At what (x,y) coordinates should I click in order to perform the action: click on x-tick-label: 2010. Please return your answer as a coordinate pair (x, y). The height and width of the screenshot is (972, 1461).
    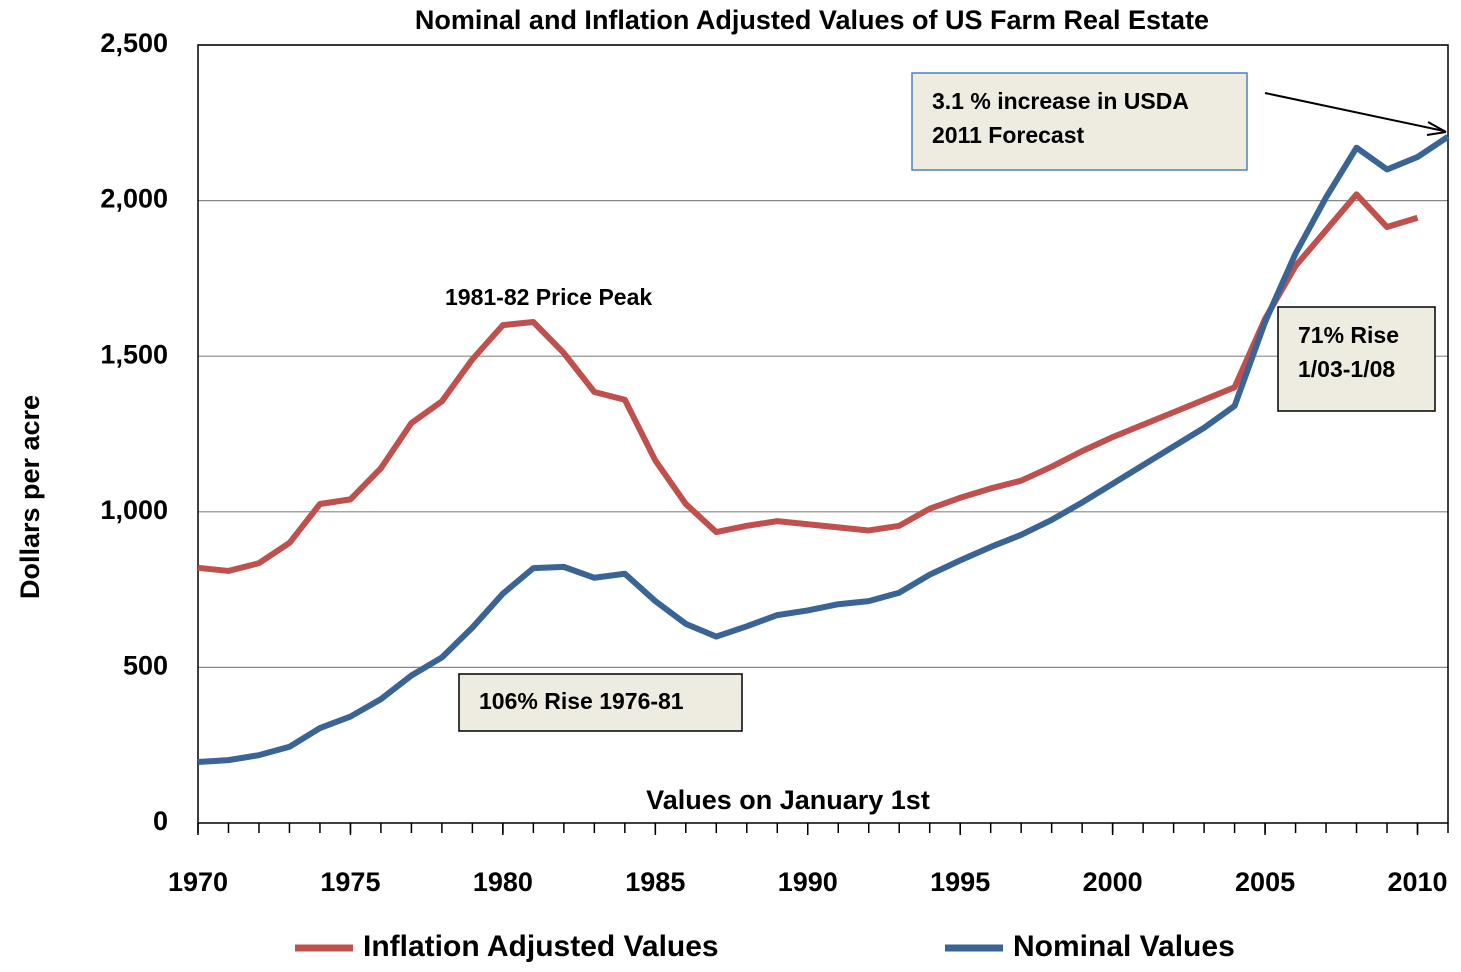
    Looking at the image, I should click on (1417, 882).